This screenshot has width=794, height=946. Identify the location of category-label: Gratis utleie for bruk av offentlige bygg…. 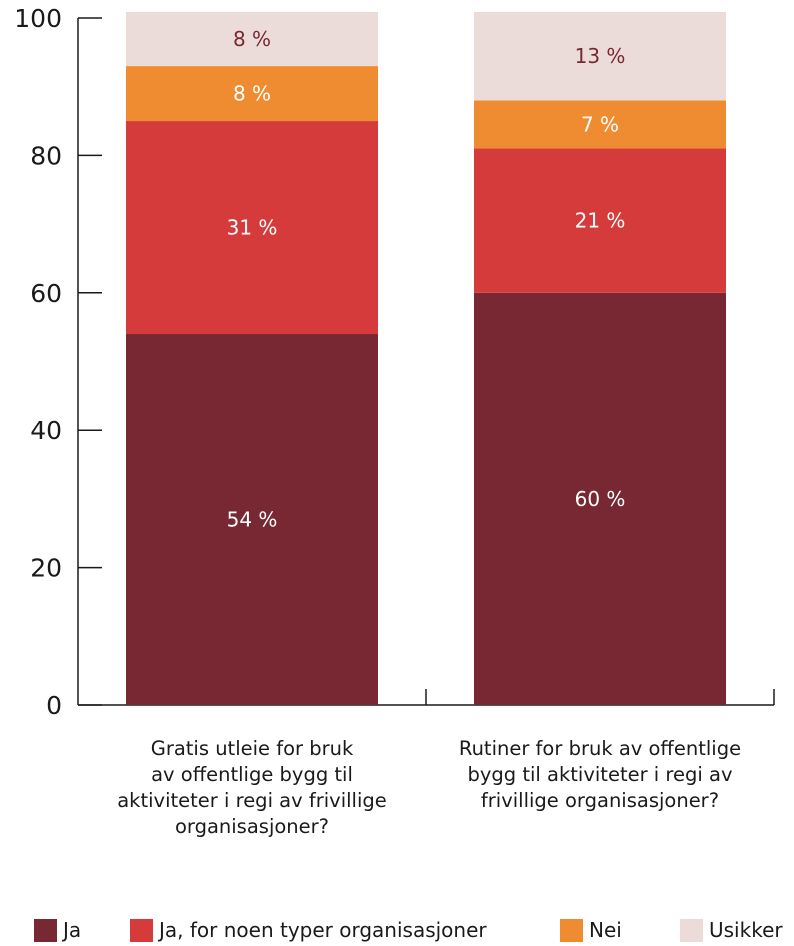
(252, 788).